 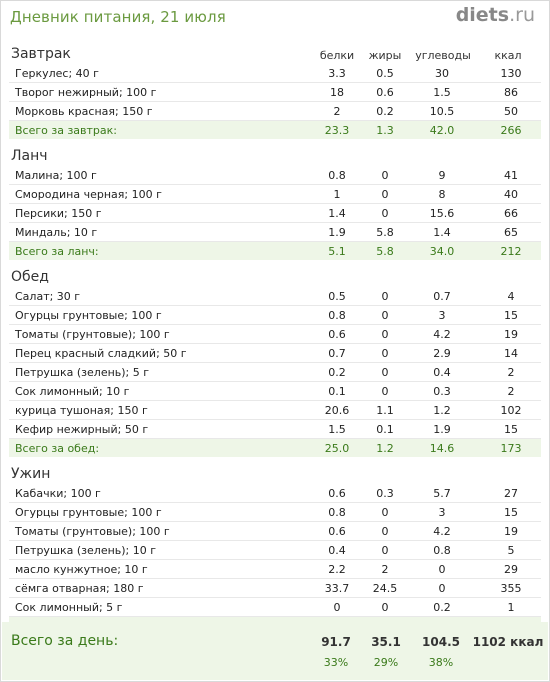 I want to click on value-kcal: 27, so click(x=511, y=493).